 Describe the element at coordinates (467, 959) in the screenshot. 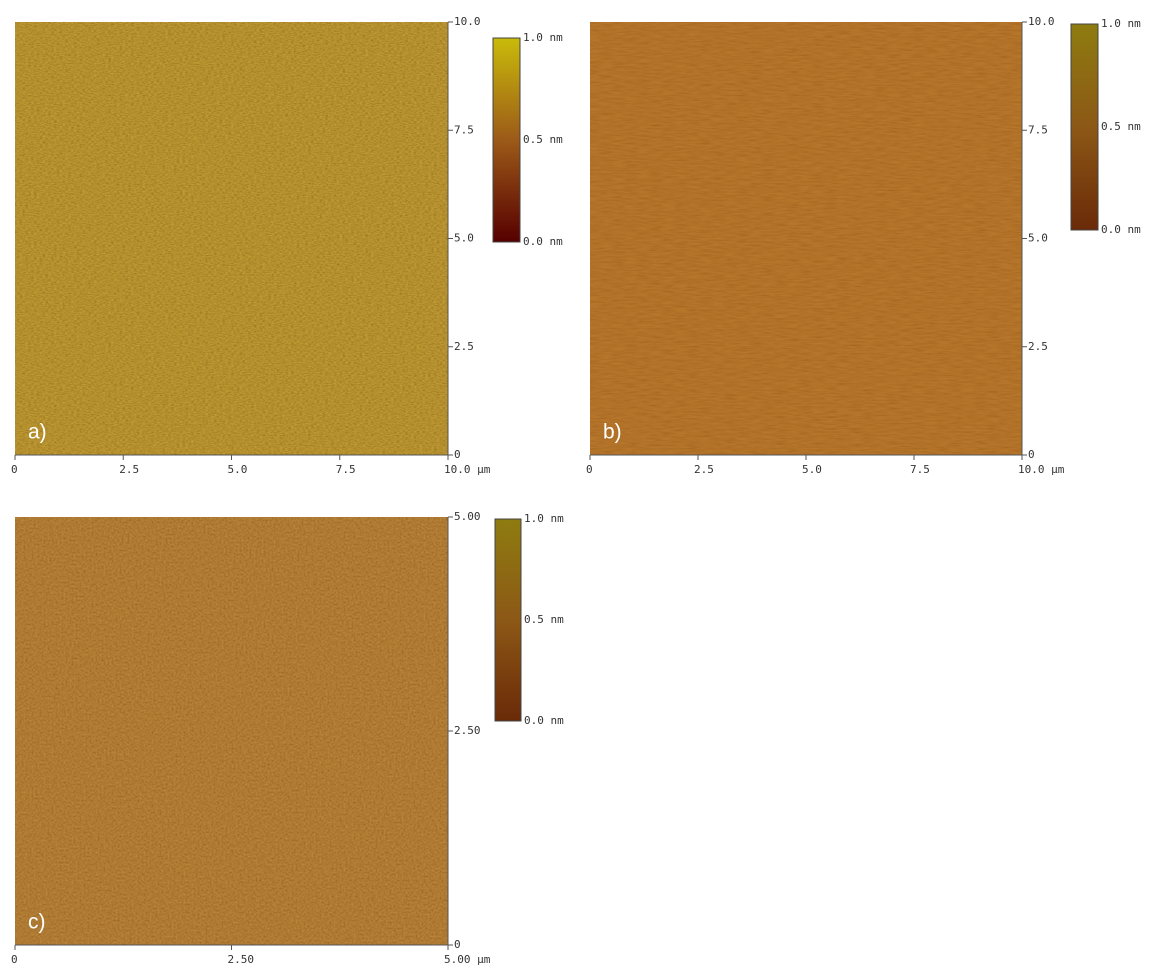

I see `x-tick-label: 5.00 µm` at that location.